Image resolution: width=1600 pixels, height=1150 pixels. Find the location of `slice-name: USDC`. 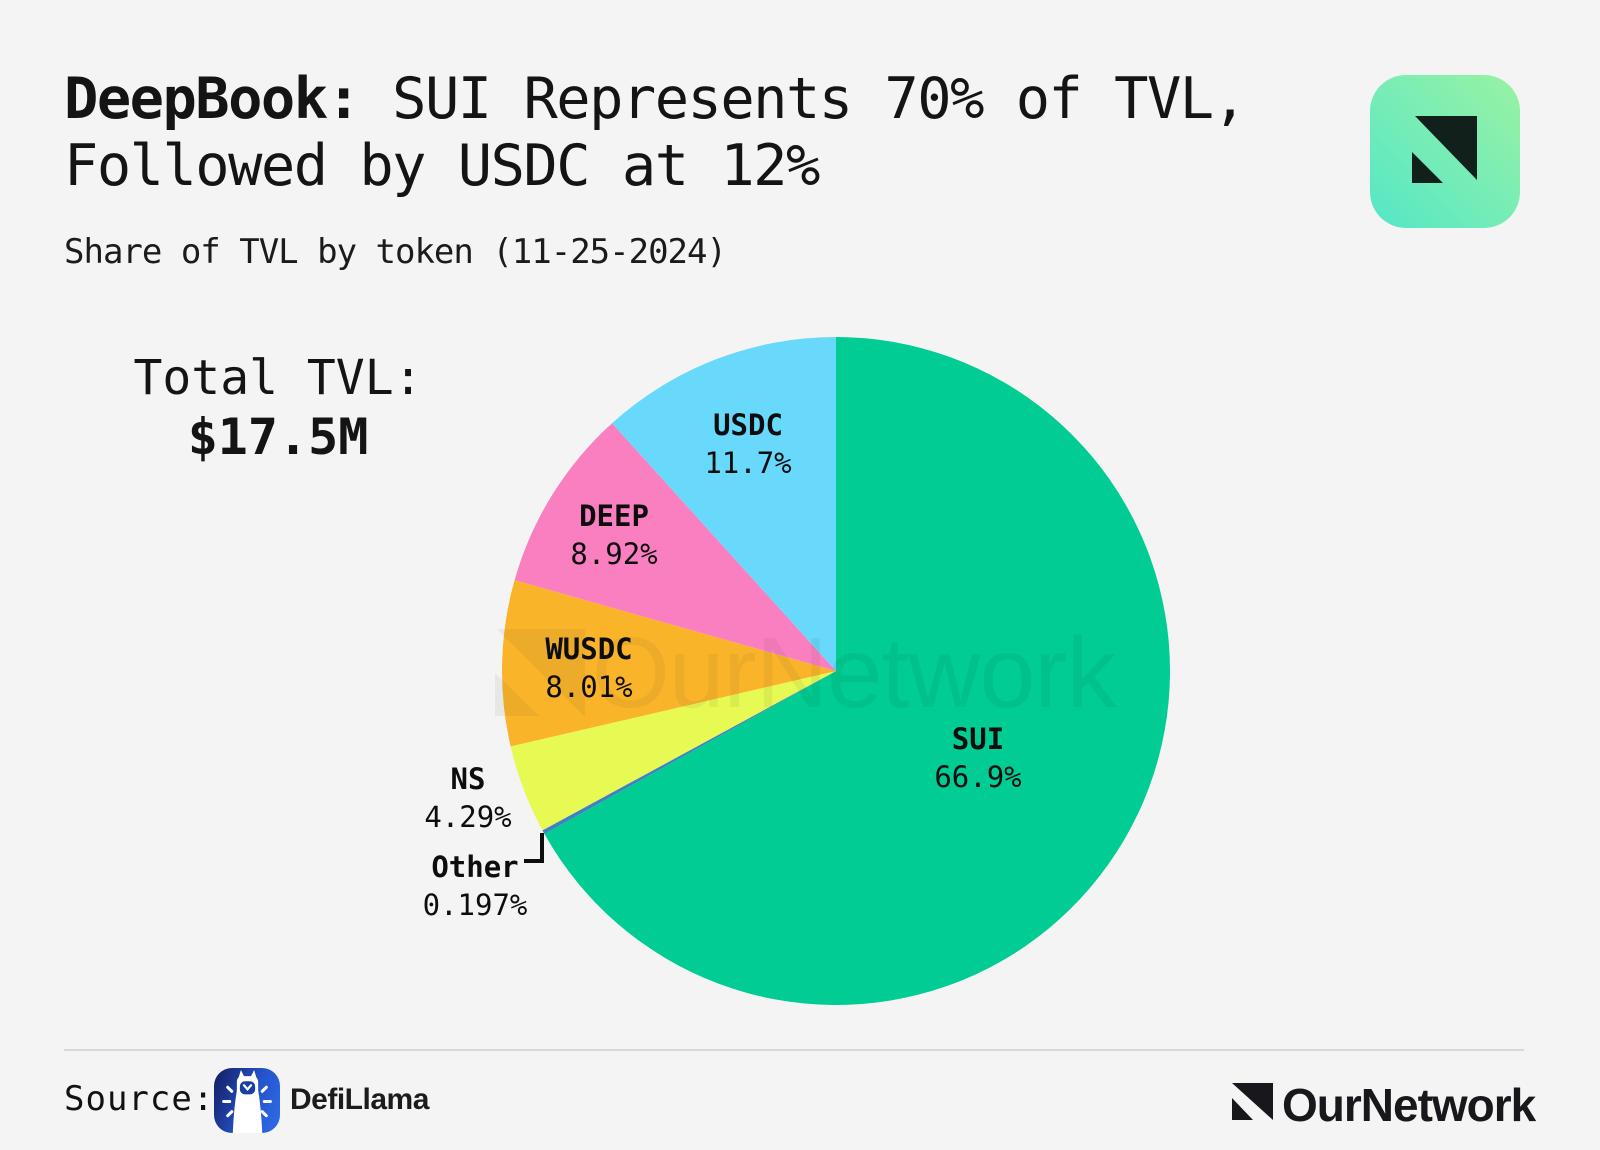

slice-name: USDC is located at coordinates (748, 425).